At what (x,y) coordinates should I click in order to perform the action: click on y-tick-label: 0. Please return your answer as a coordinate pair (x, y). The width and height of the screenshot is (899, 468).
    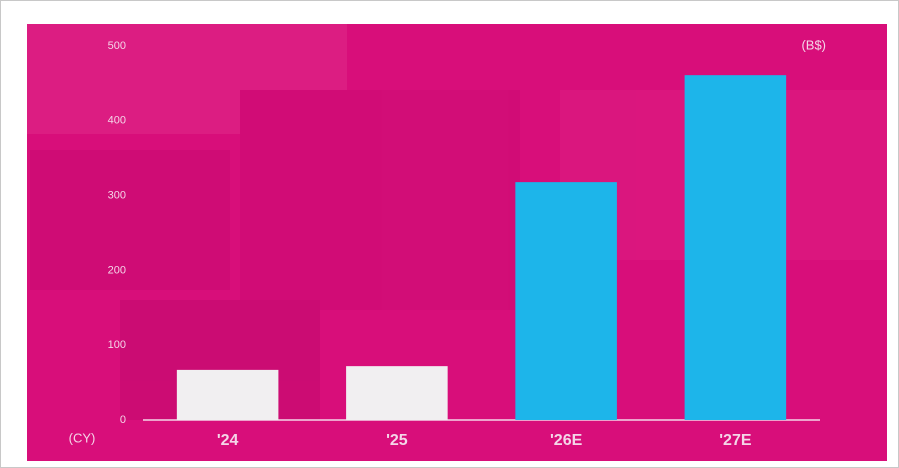
    Looking at the image, I should click on (123, 420).